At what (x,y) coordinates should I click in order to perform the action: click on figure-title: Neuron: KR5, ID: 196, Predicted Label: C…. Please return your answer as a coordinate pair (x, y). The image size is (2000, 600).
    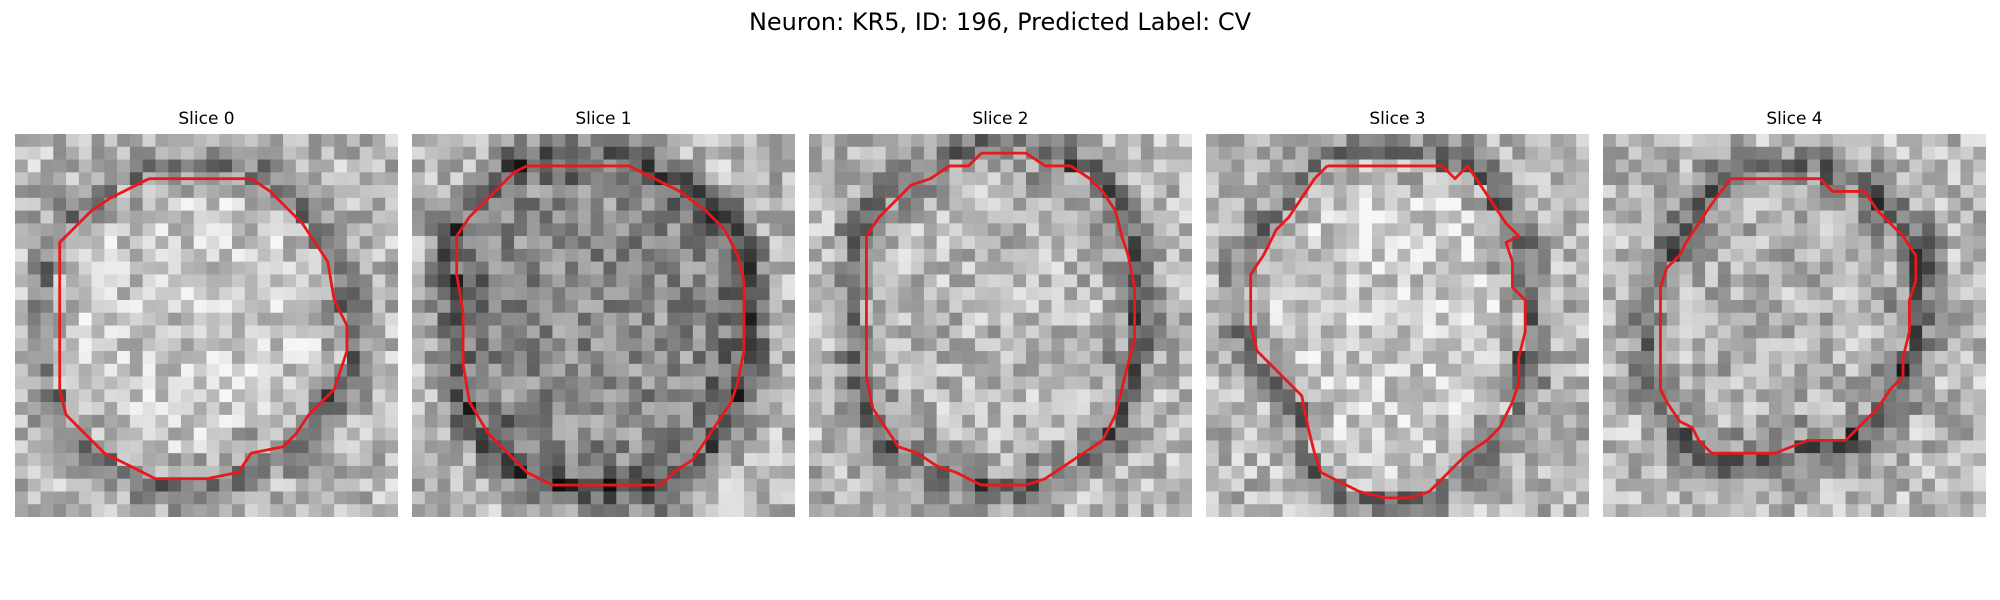
    Looking at the image, I should click on (1000, 22).